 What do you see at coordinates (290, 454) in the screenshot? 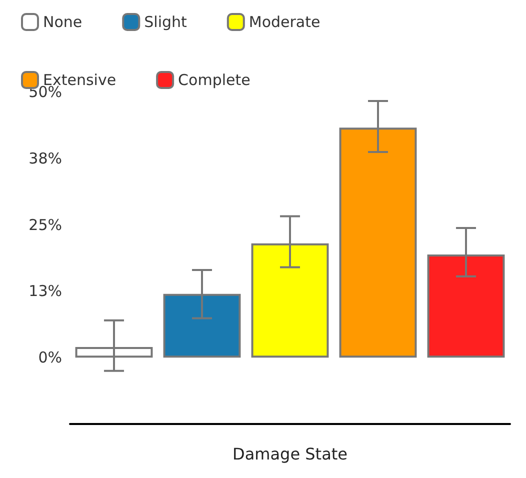
I see `x-axis-title: Damage State` at bounding box center [290, 454].